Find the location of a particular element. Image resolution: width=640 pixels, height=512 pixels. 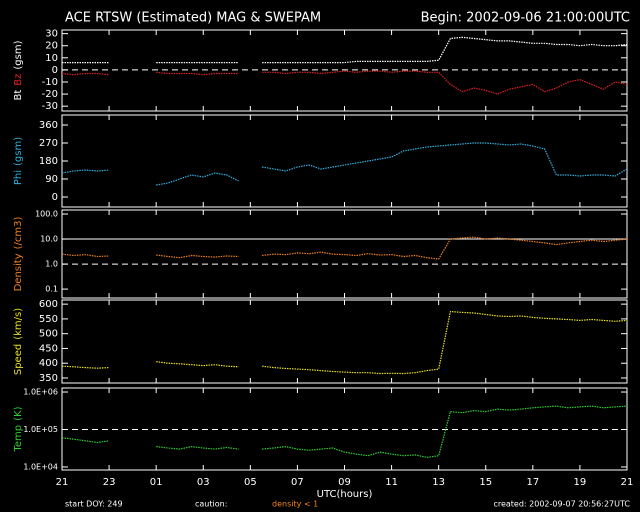

y-tick-label: 10 is located at coordinates (51, 58).